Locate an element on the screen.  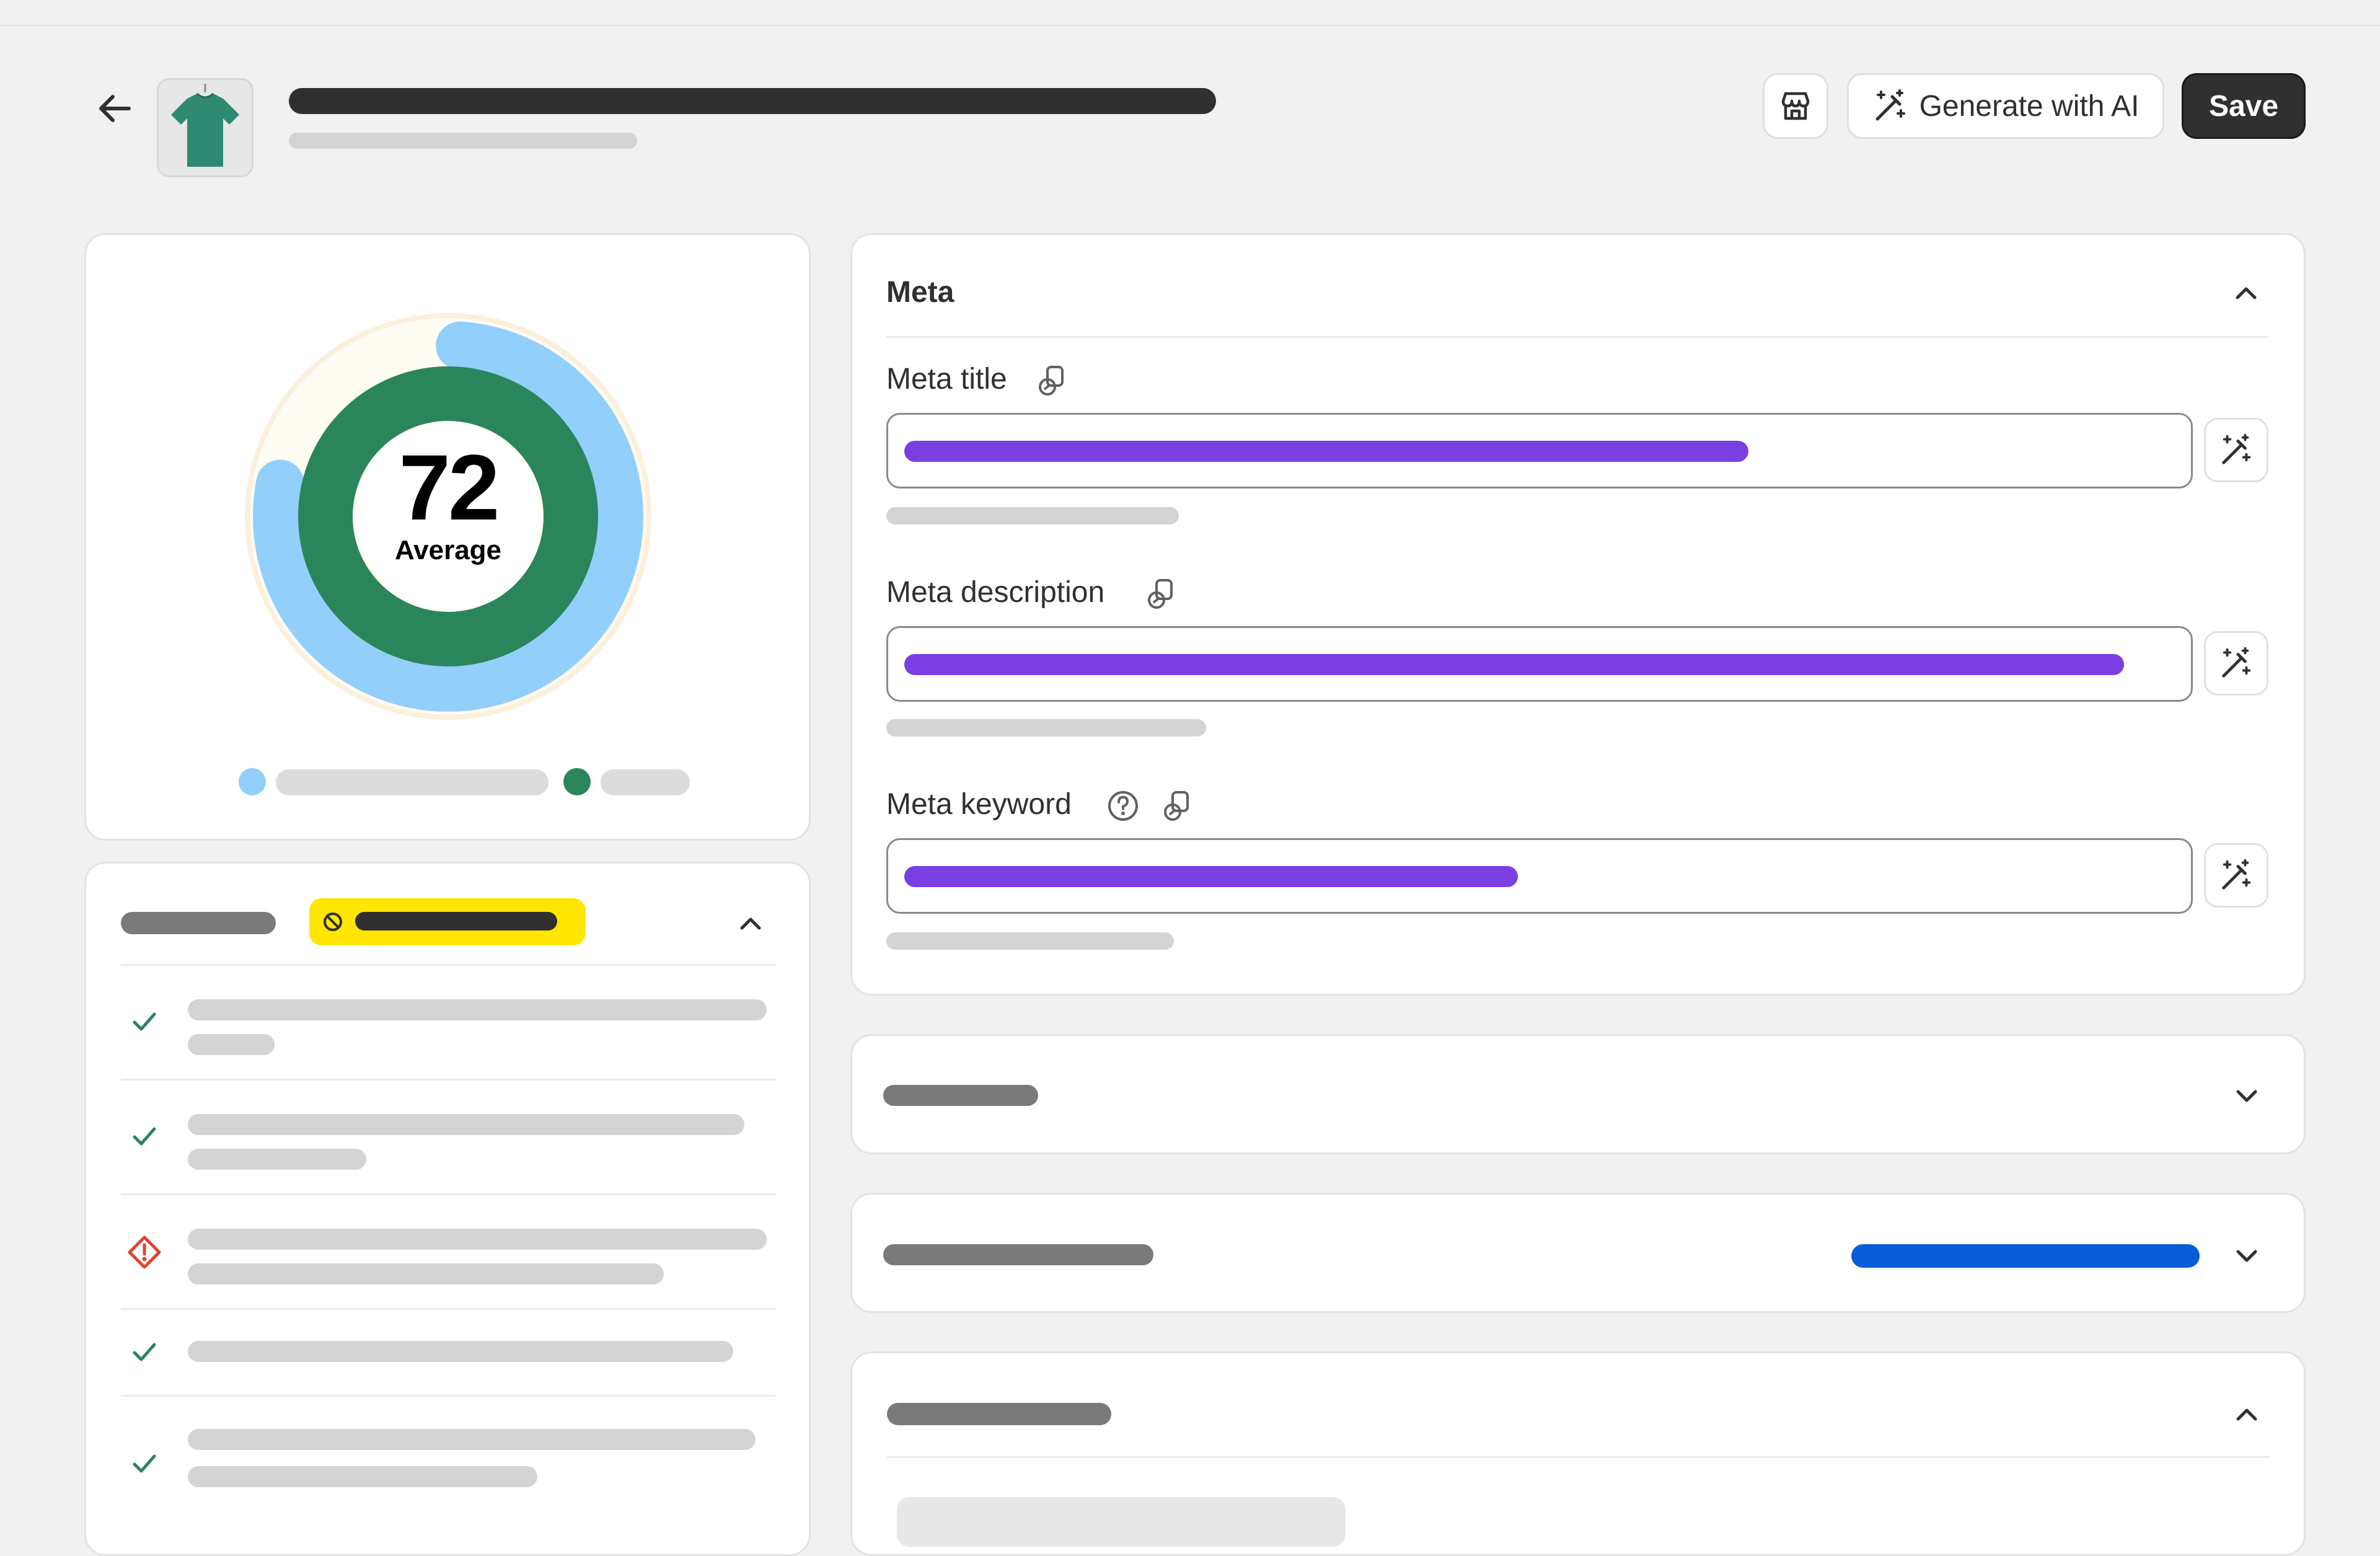
section-status-redacted is located at coordinates (2025, 1256).